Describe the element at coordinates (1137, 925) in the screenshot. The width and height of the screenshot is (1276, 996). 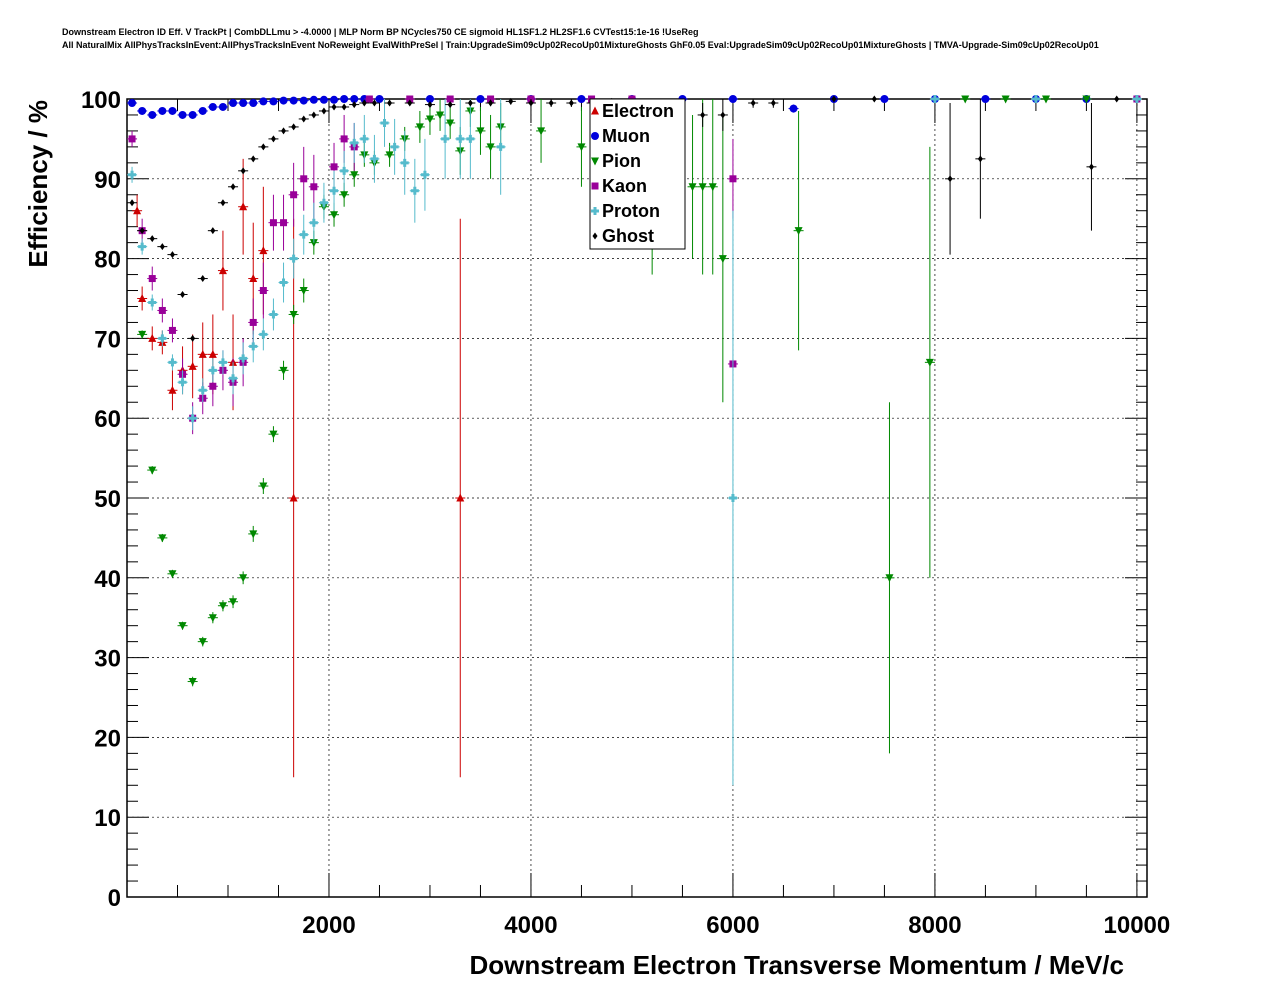
I see `x-tick-label: 10000` at that location.